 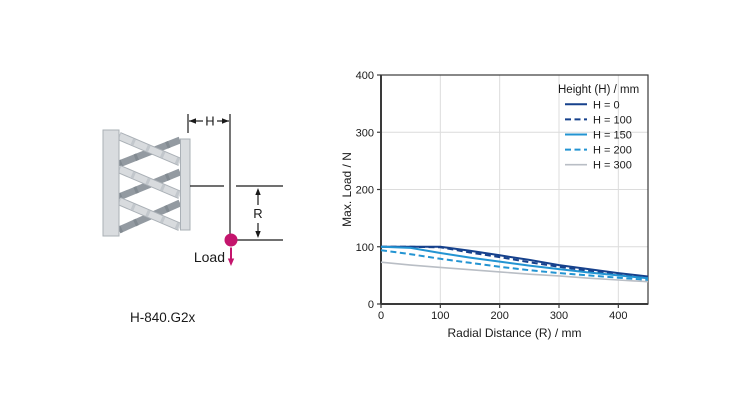 What do you see at coordinates (514, 333) in the screenshot?
I see `x-axis-title: Radial Distance (R) / mm` at bounding box center [514, 333].